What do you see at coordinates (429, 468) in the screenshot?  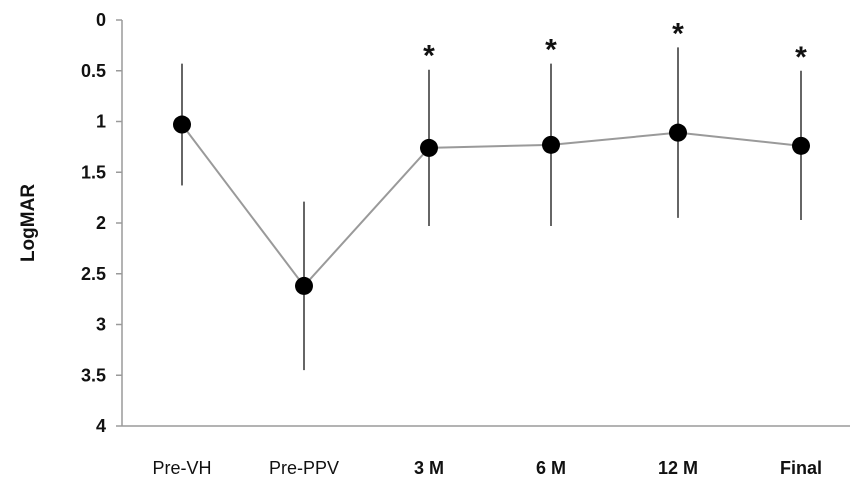 I see `x-category-label: 3 M` at bounding box center [429, 468].